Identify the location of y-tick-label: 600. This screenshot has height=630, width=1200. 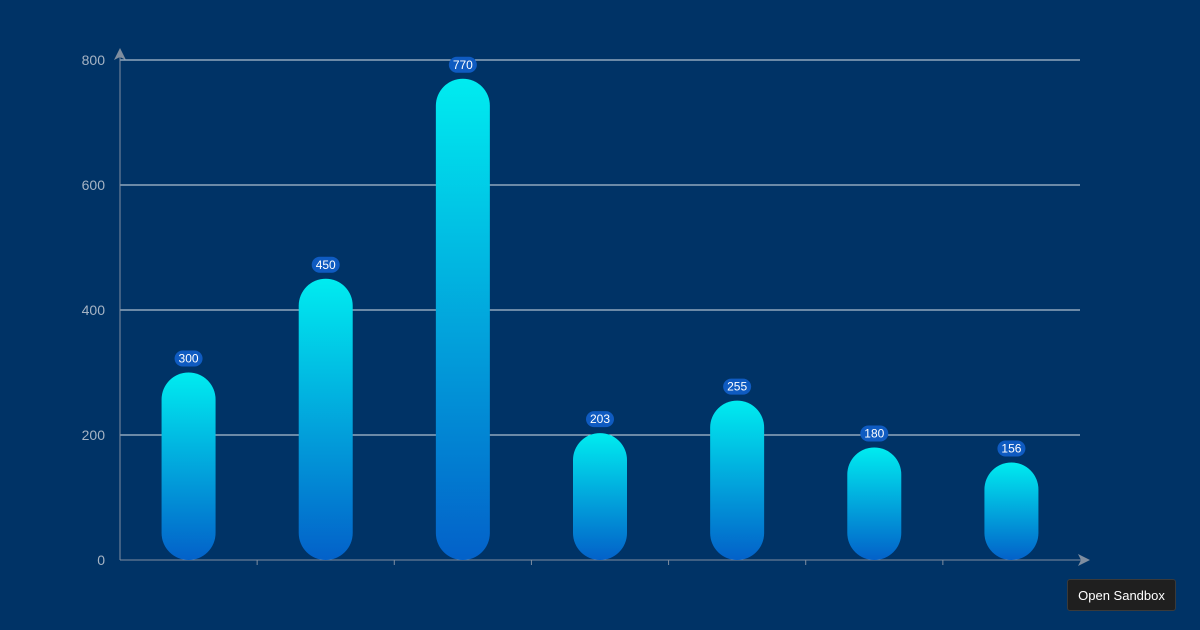
(94, 185).